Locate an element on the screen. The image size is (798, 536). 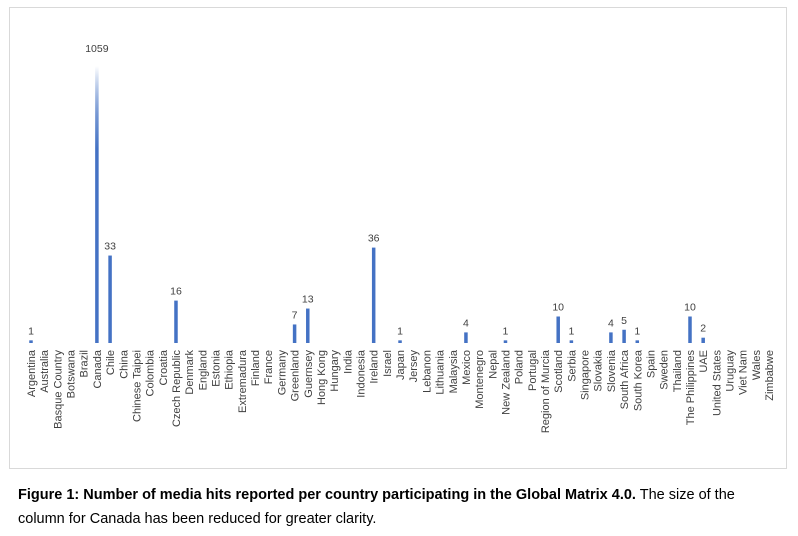
x-tick-uae: UAE is located at coordinates (704, 361).